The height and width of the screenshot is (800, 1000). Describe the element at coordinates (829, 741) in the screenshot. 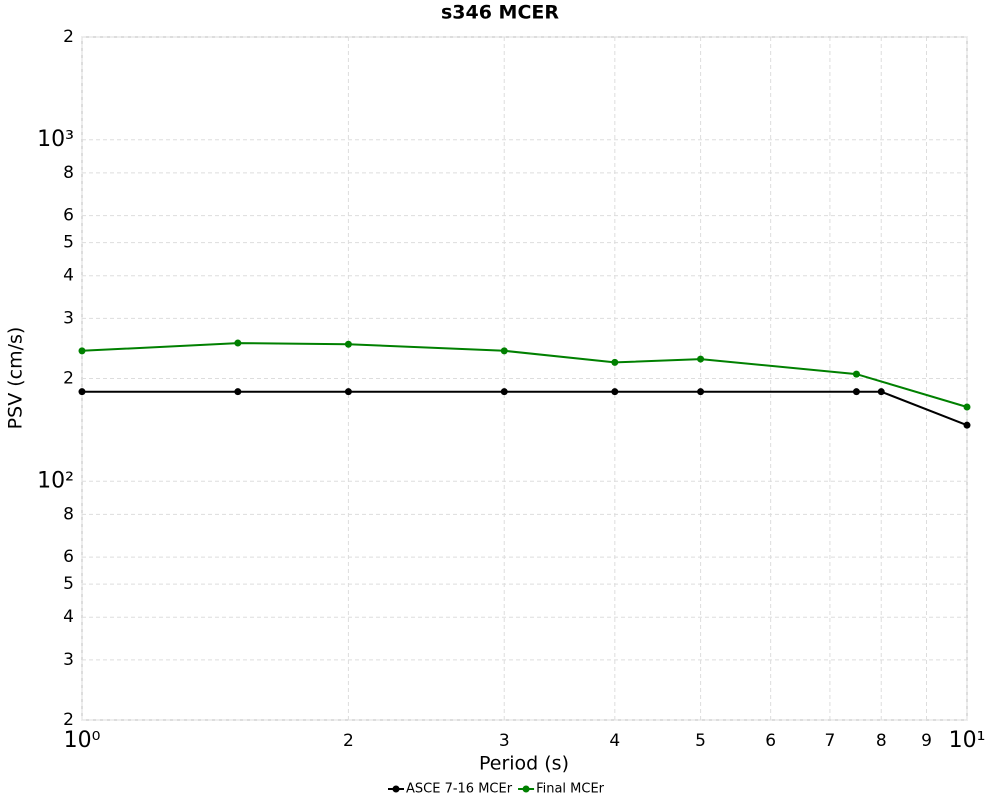

I see `x-tick-label: 7` at that location.